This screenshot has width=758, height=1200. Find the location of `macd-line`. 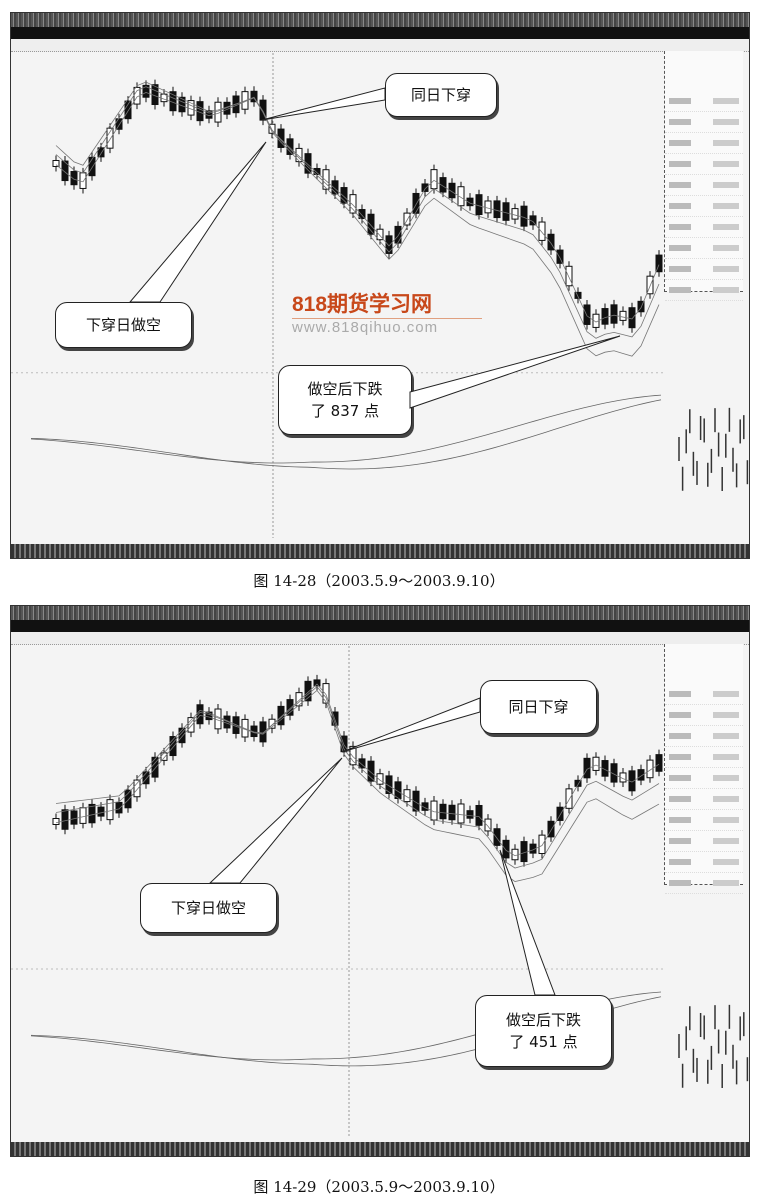

macd-line is located at coordinates (346, 434).